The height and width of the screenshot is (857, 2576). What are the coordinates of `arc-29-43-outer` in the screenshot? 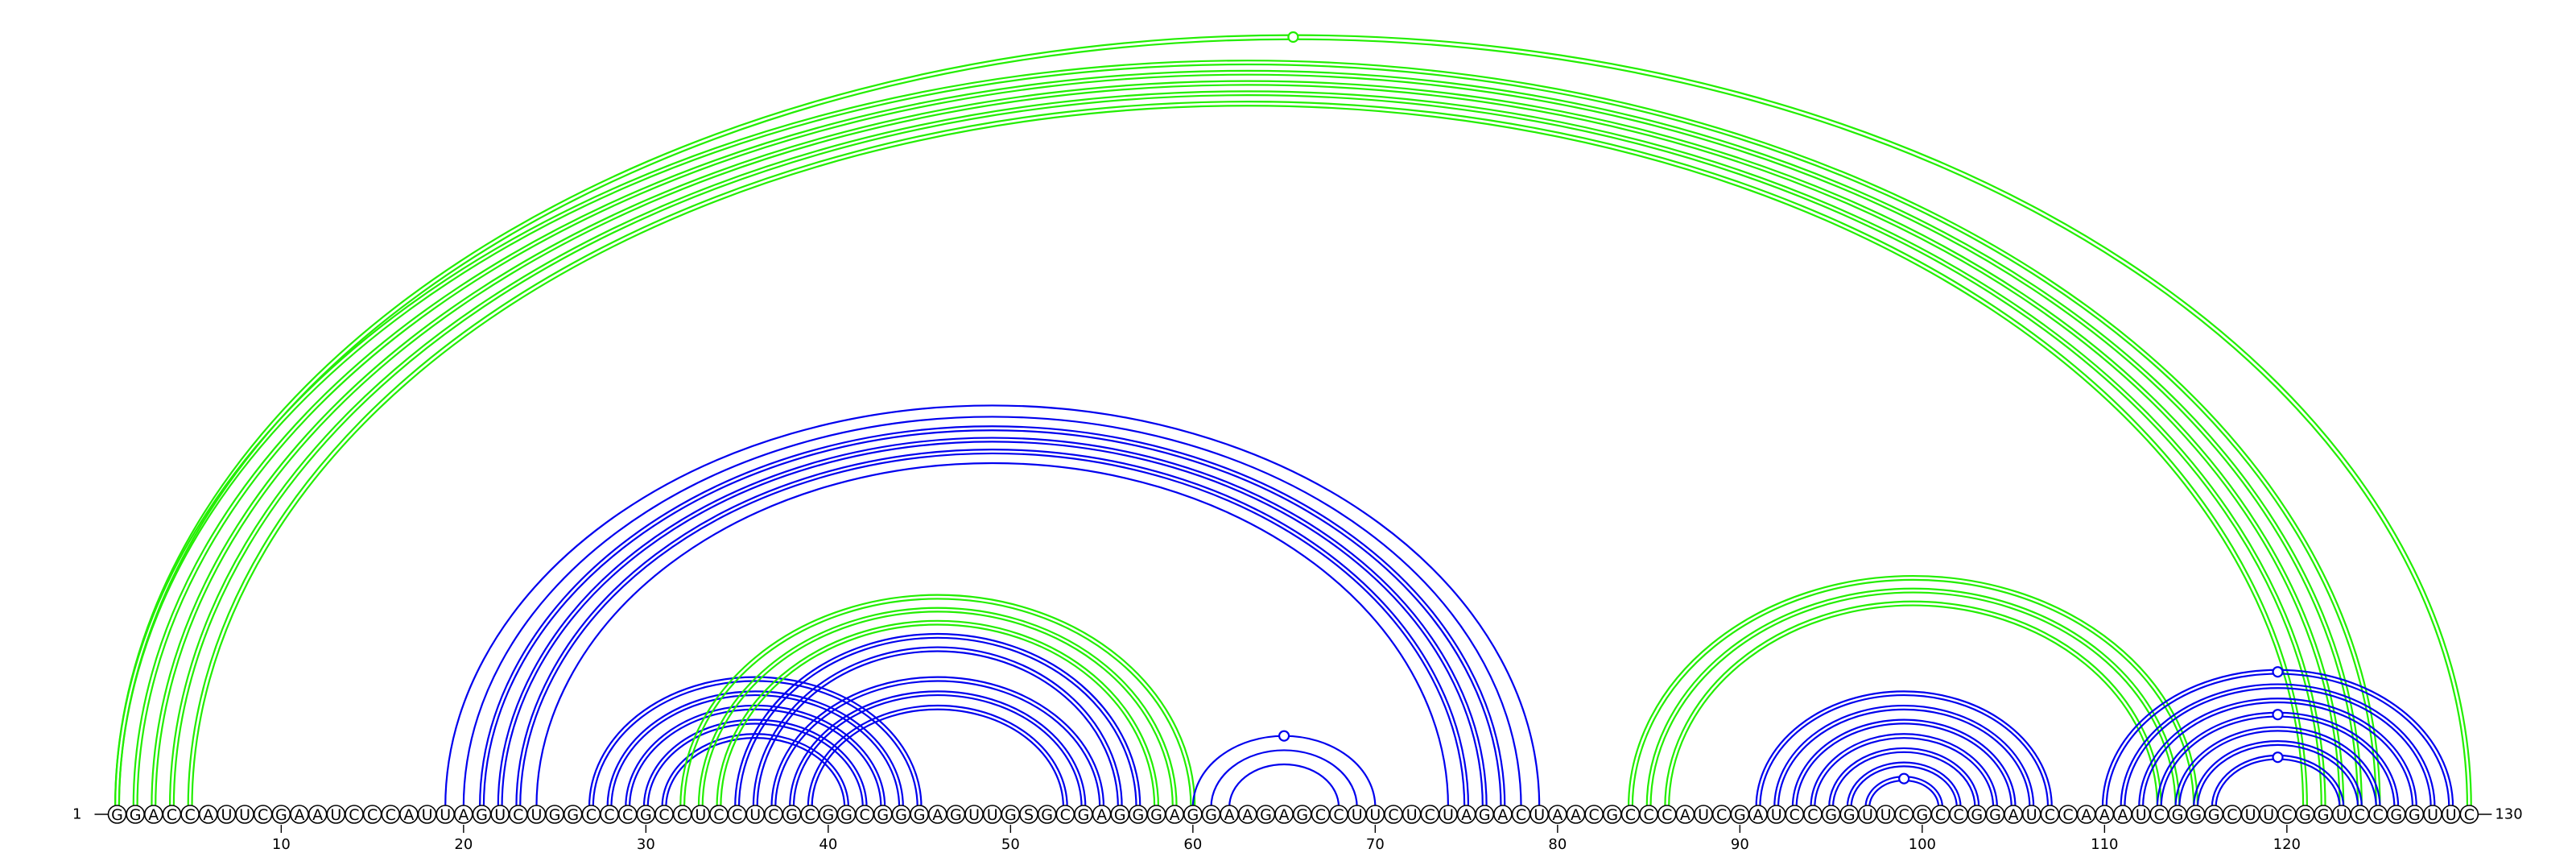 It's located at (755, 756).